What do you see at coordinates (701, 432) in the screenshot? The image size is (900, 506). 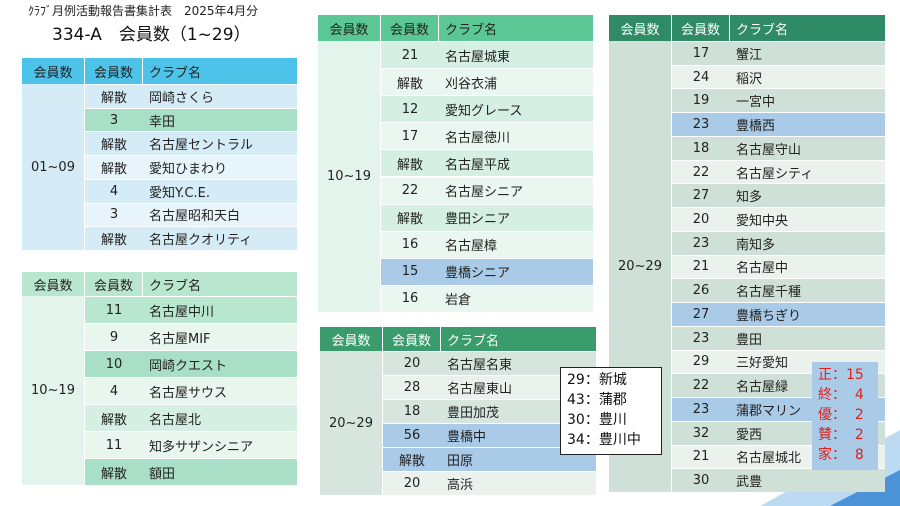 I see `member-count: 32` at bounding box center [701, 432].